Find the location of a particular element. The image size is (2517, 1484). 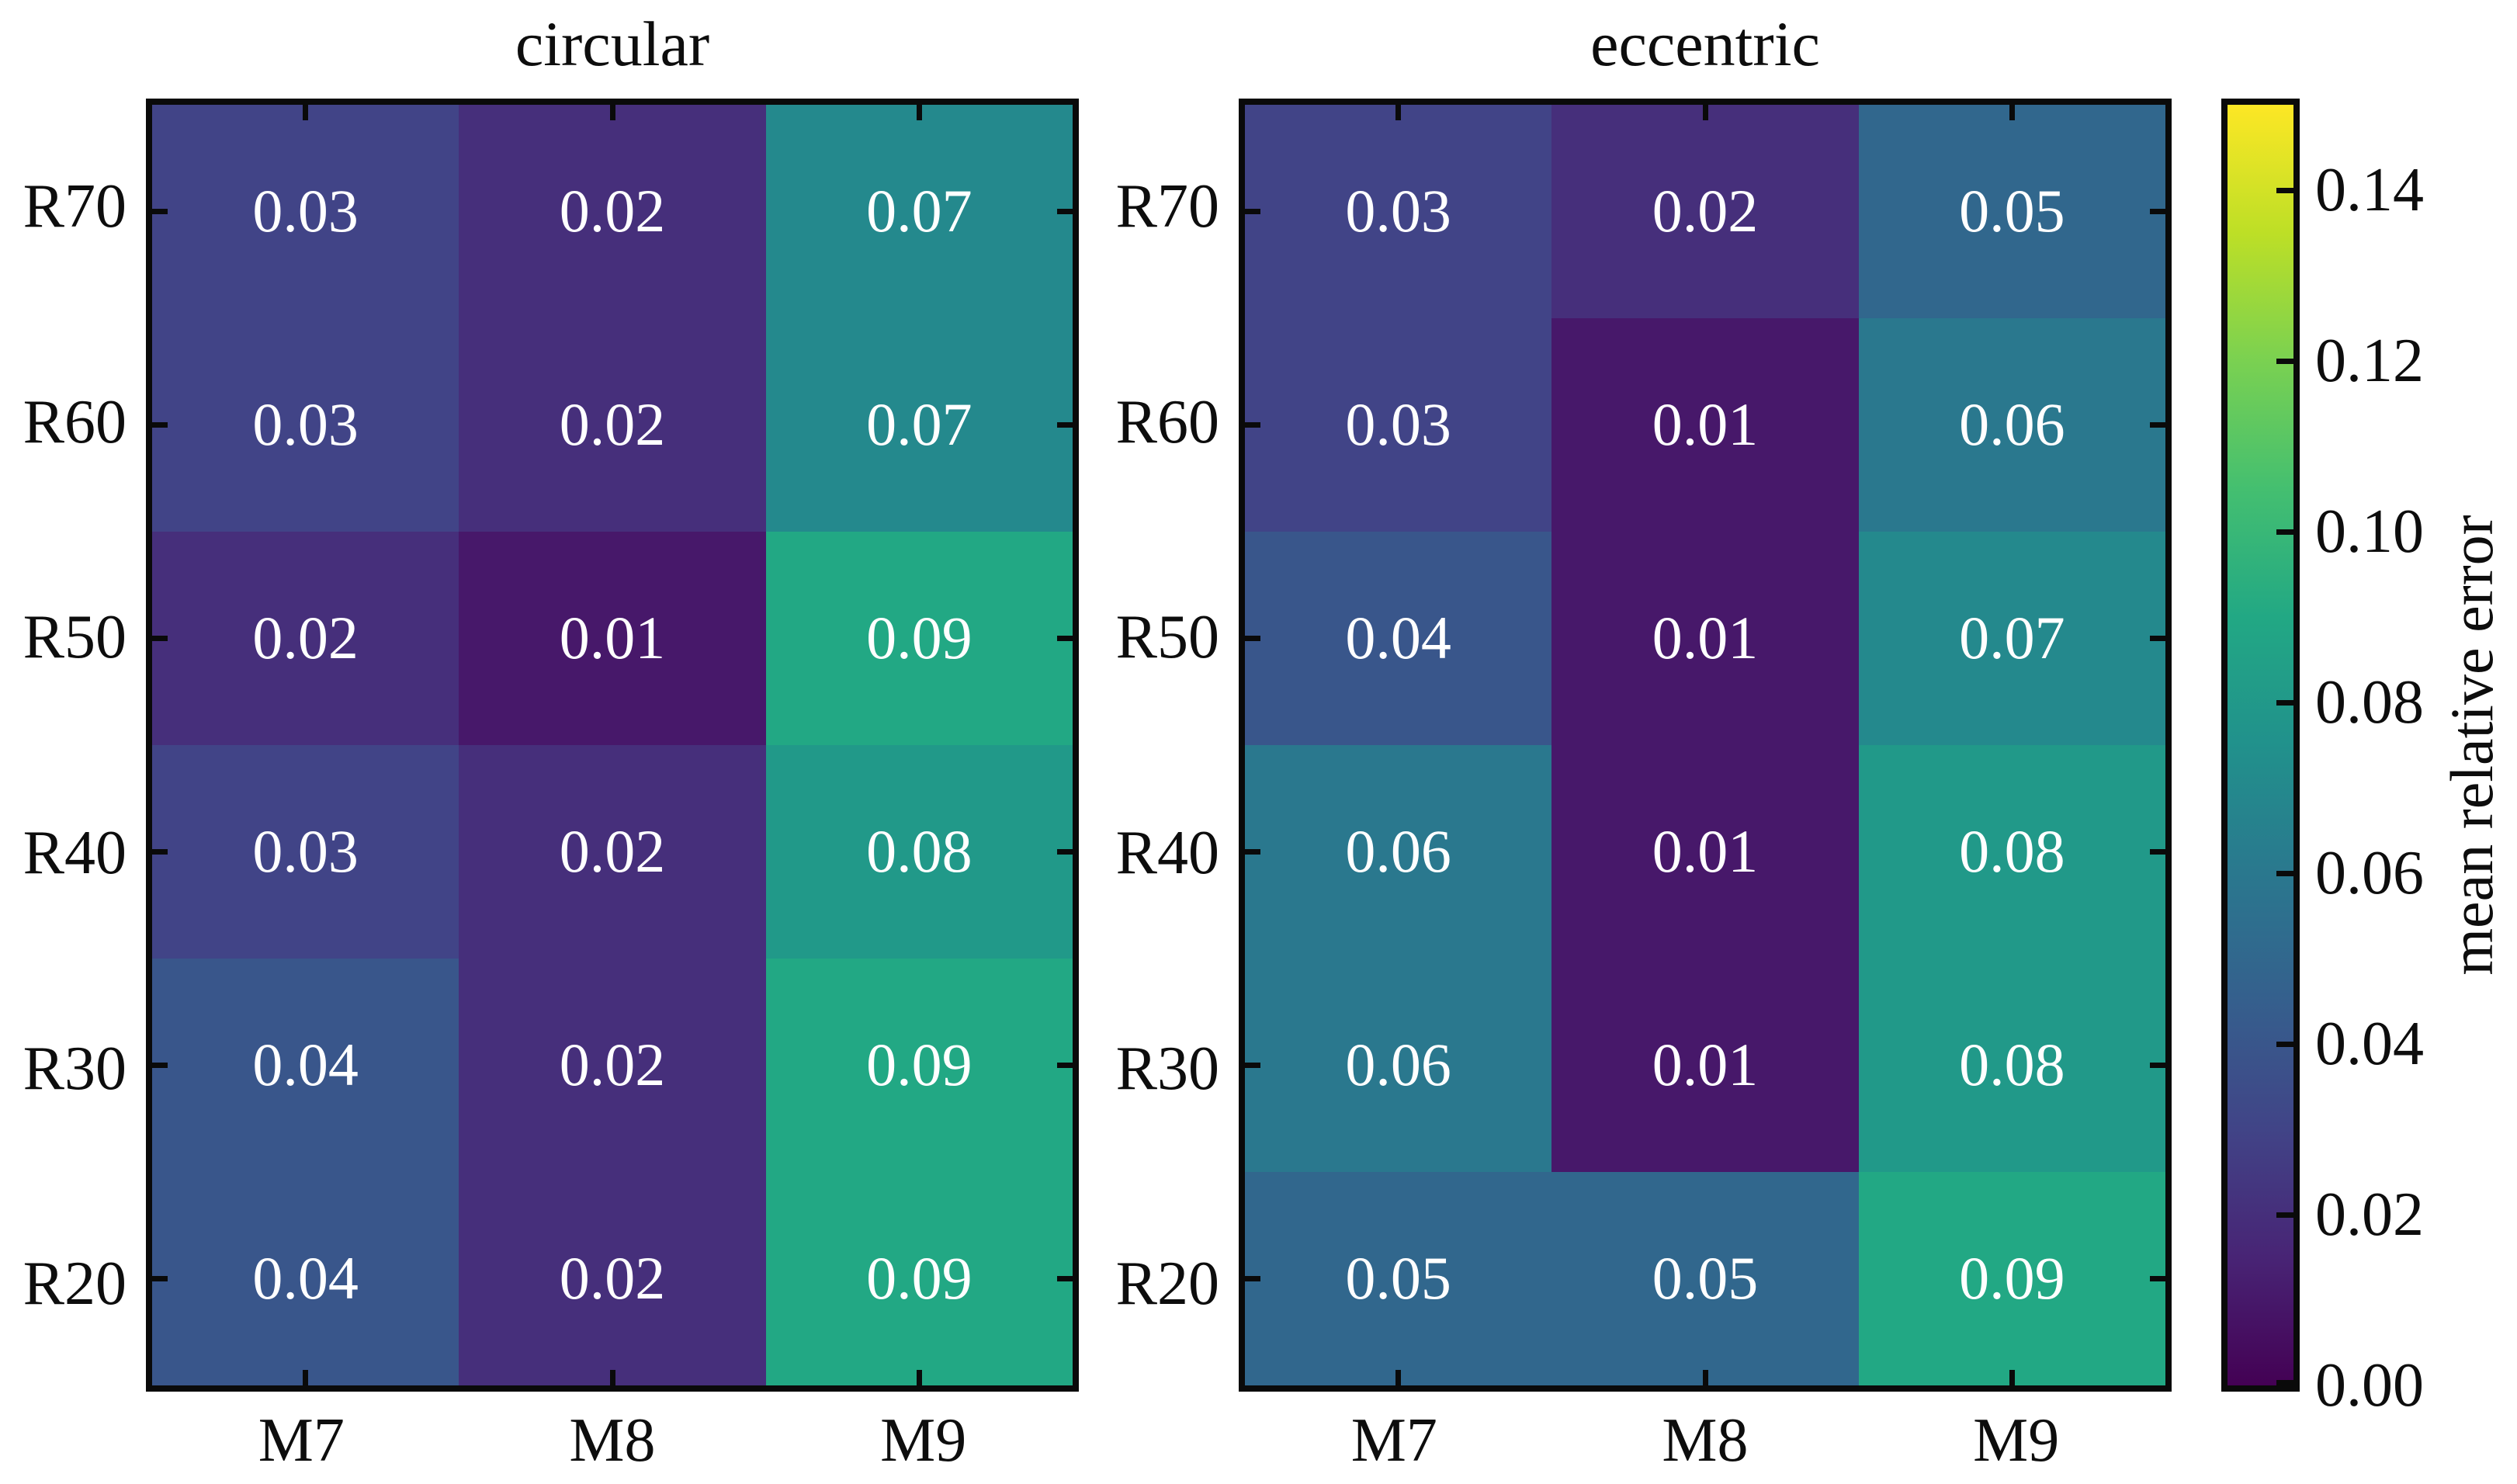

colorbar-axis-label: mean relative error is located at coordinates (2471, 746).